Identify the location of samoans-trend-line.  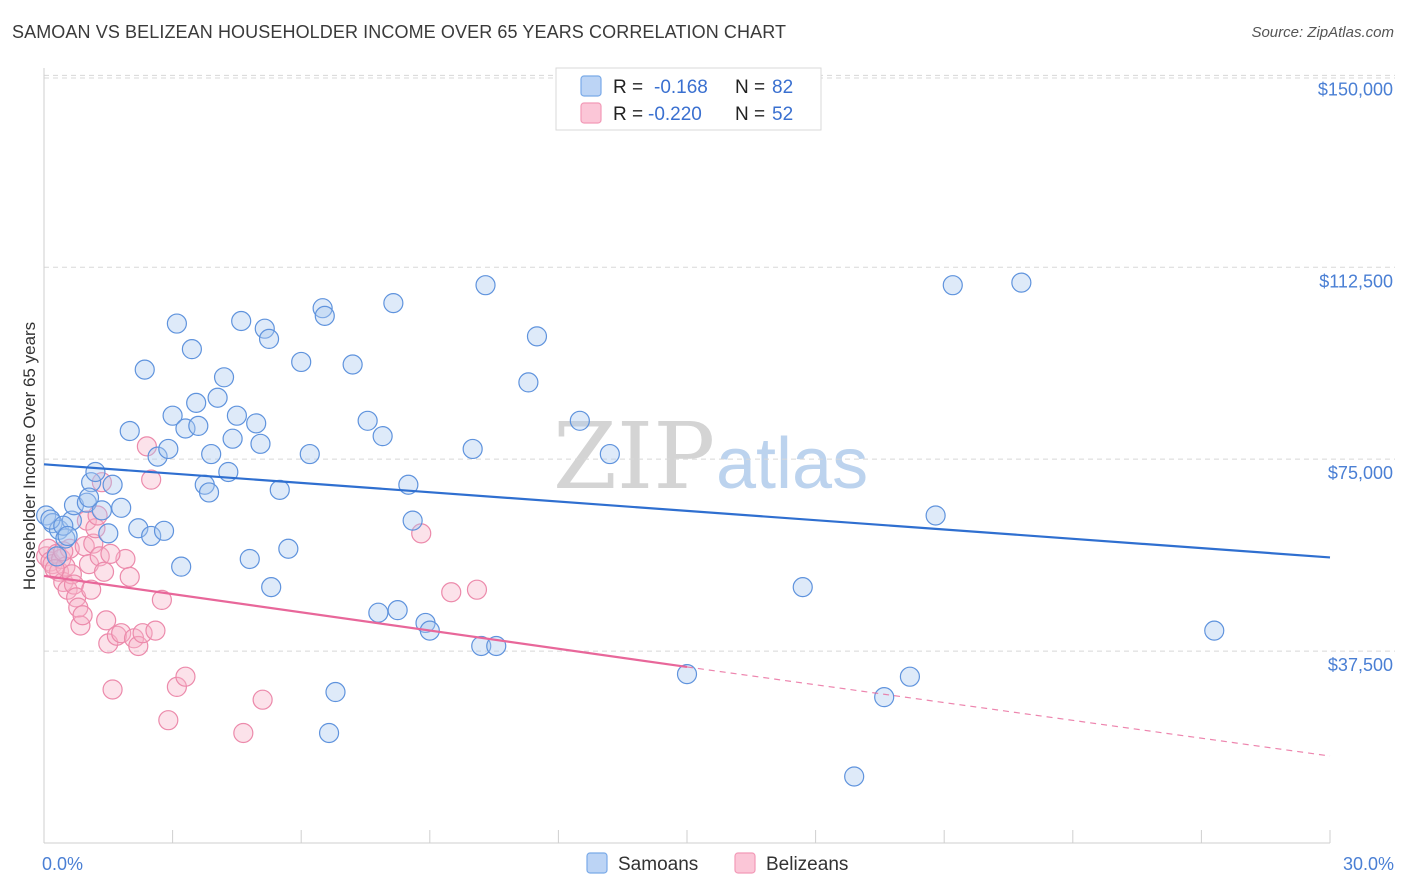
(687, 511).